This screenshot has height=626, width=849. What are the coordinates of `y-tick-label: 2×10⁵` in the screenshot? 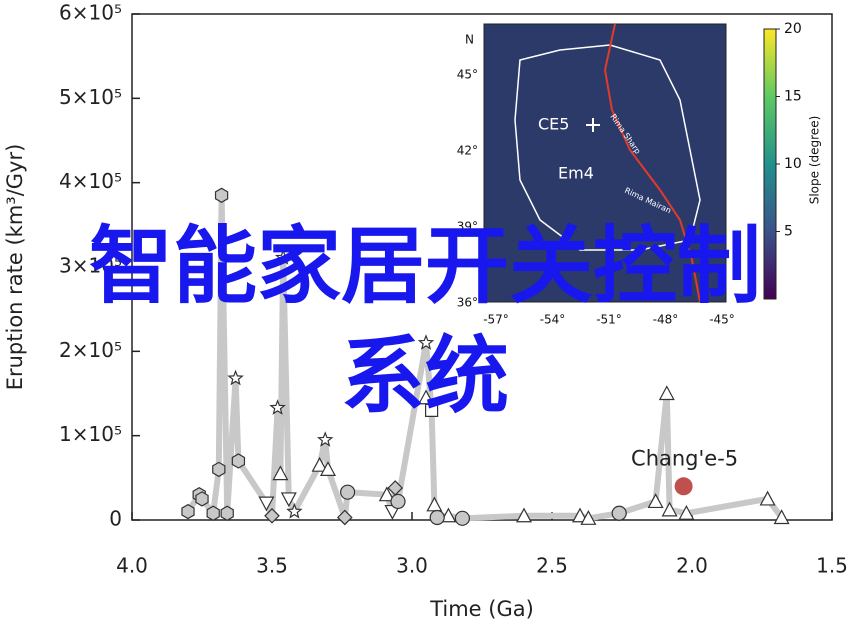 It's located at (90, 350).